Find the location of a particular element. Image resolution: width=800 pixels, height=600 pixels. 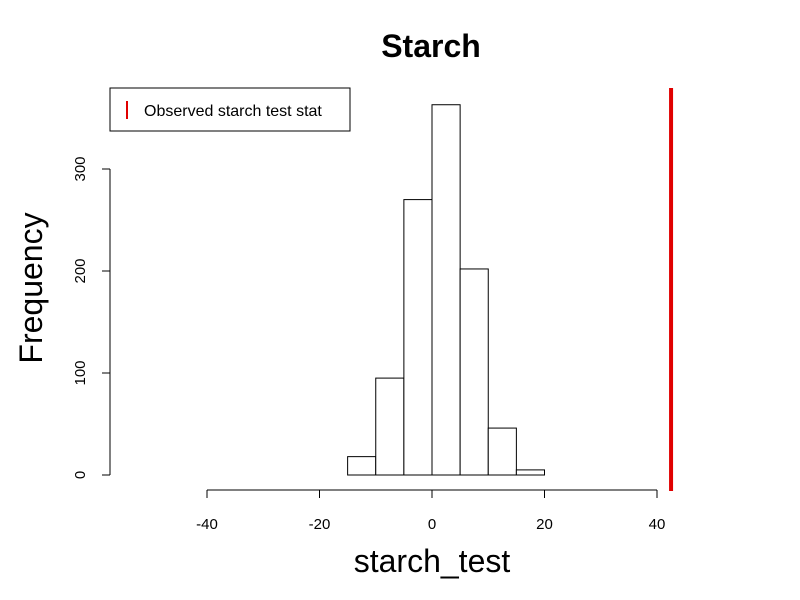

legend-box is located at coordinates (230, 109).